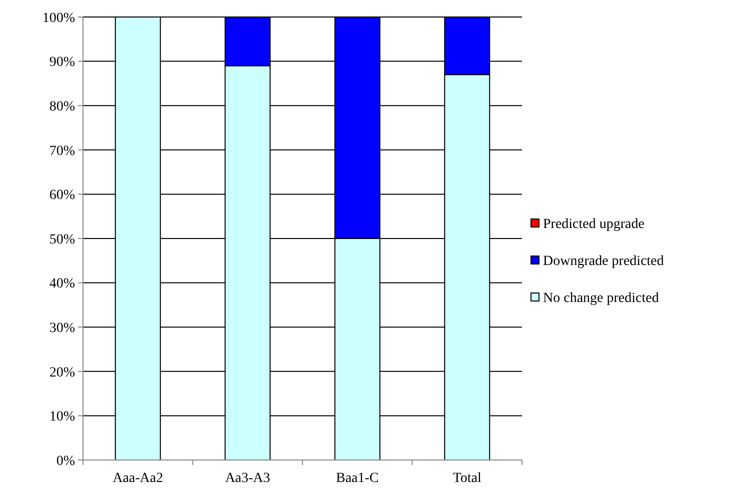  Describe the element at coordinates (357, 478) in the screenshot. I see `x-tick-label: Baa1-C` at that location.